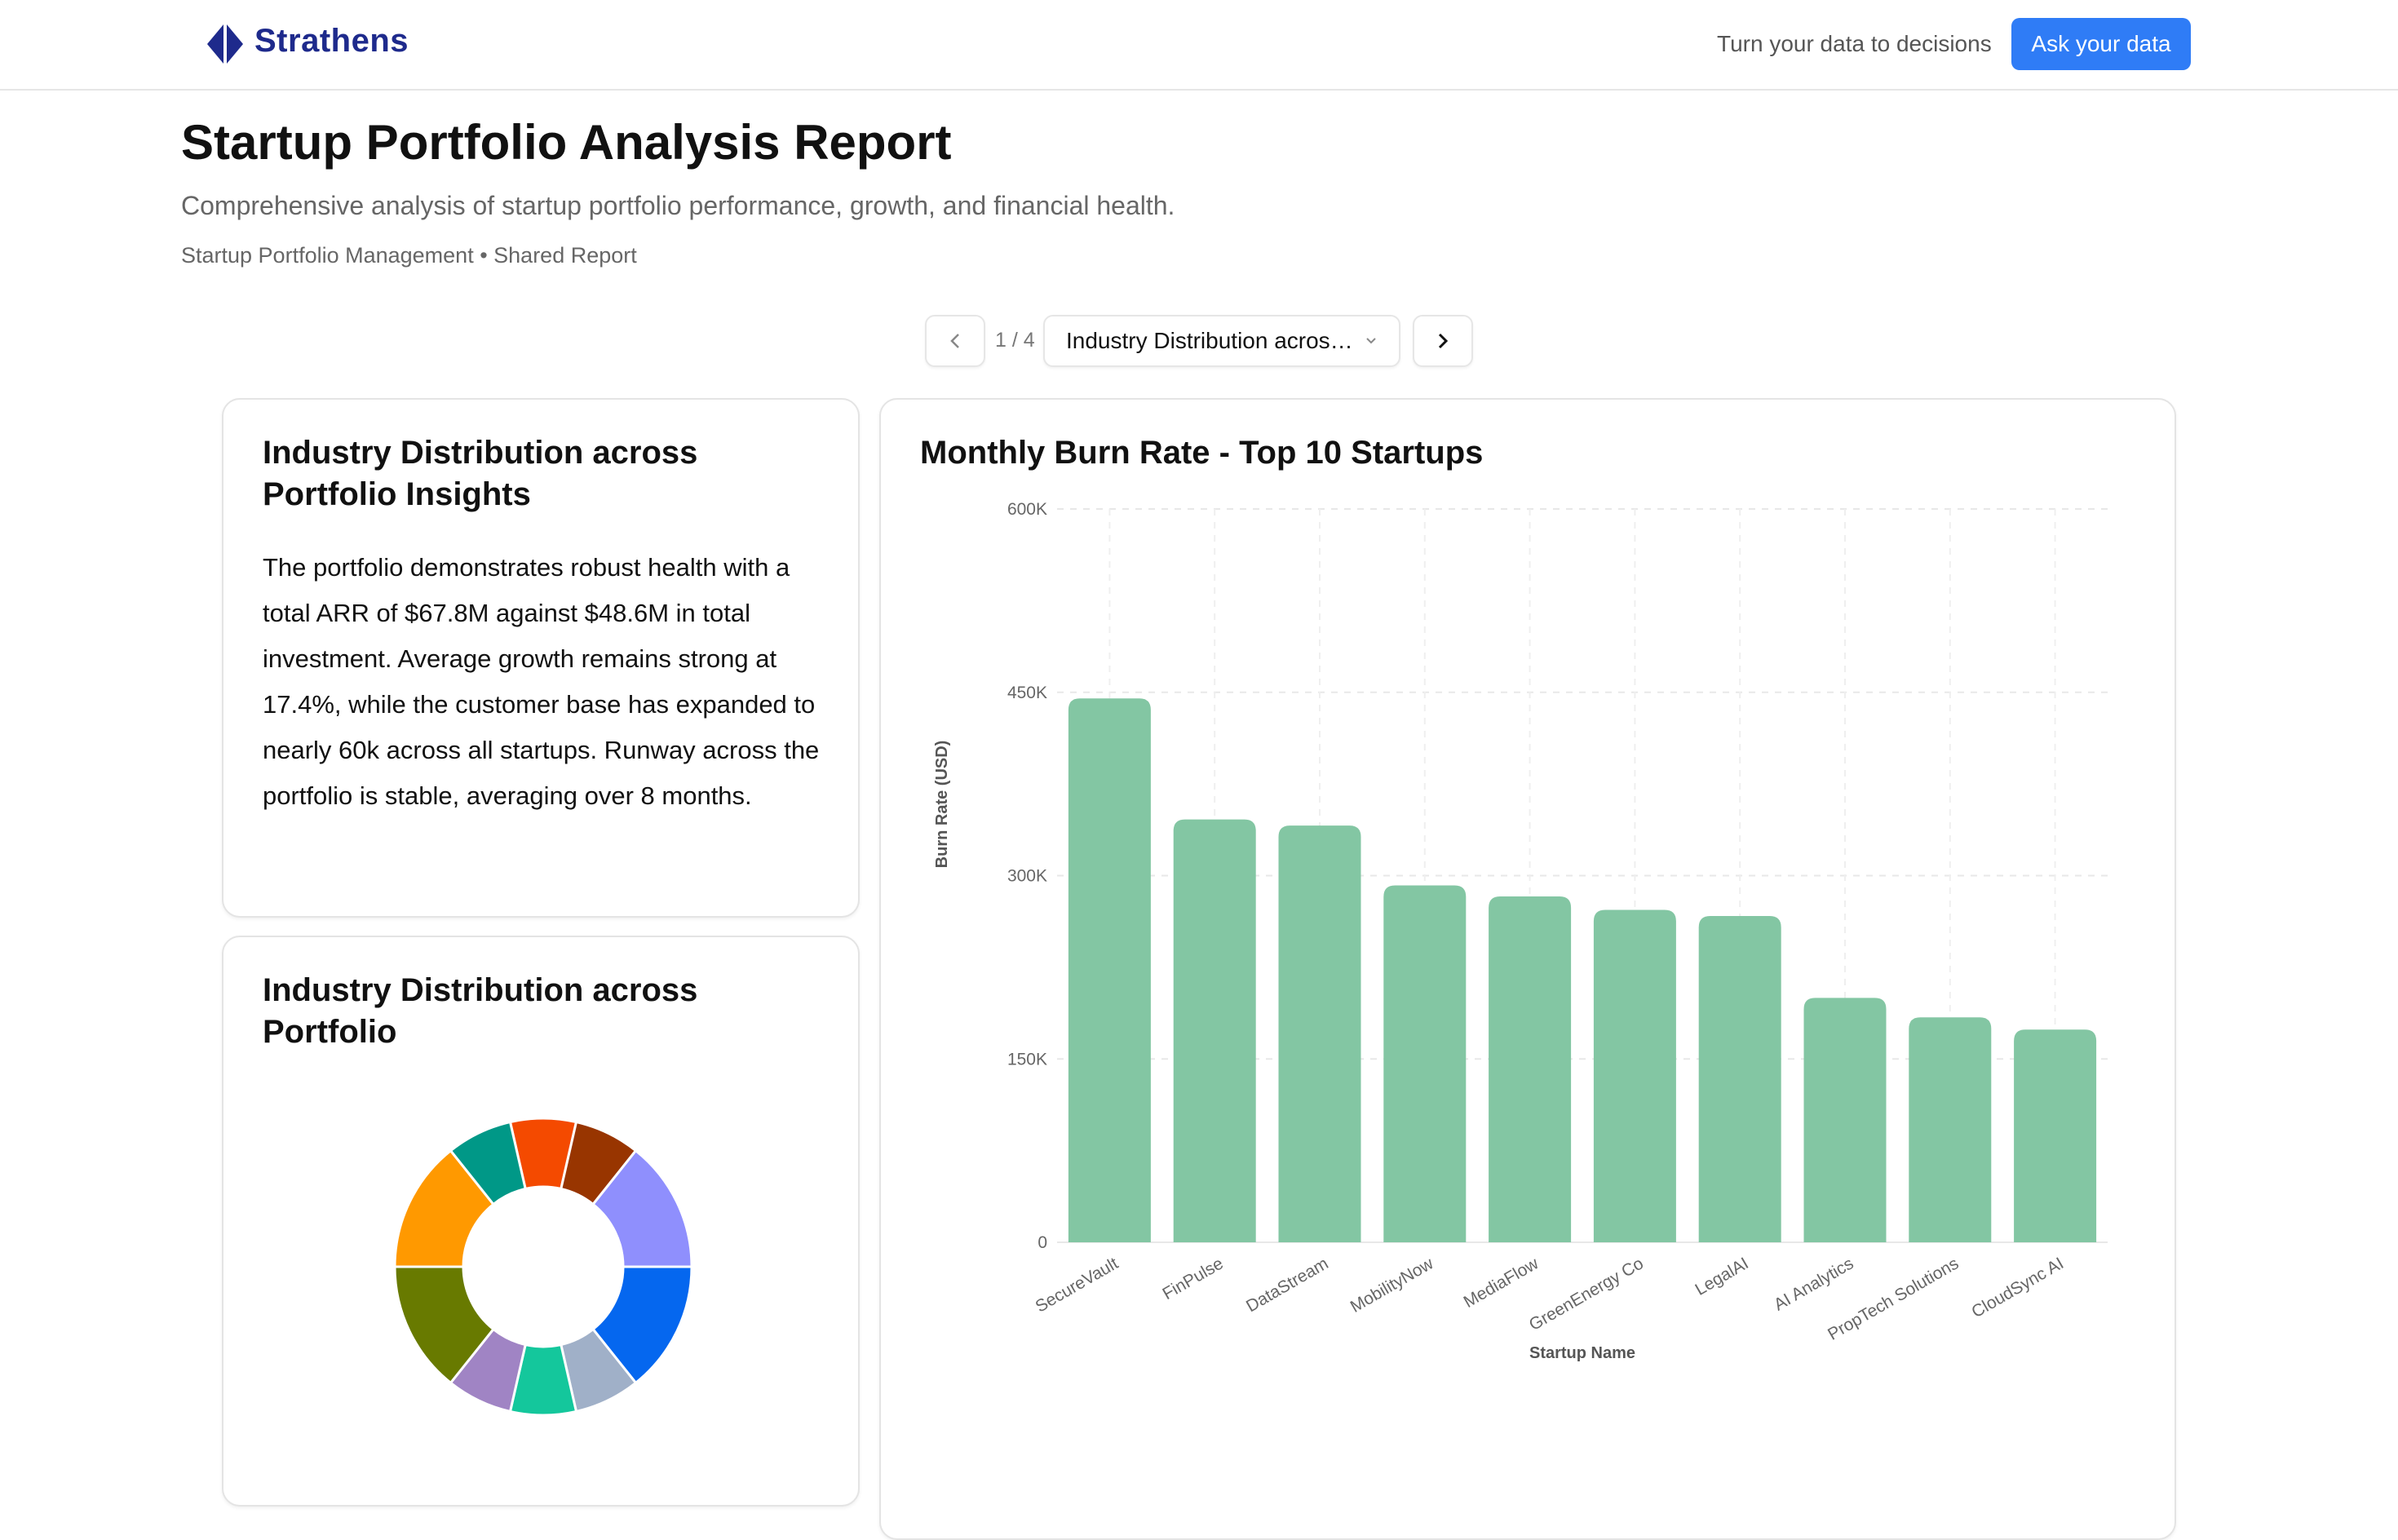 The width and height of the screenshot is (2398, 1540). What do you see at coordinates (1192, 1278) in the screenshot?
I see `x-tick-label: FinPulse` at bounding box center [1192, 1278].